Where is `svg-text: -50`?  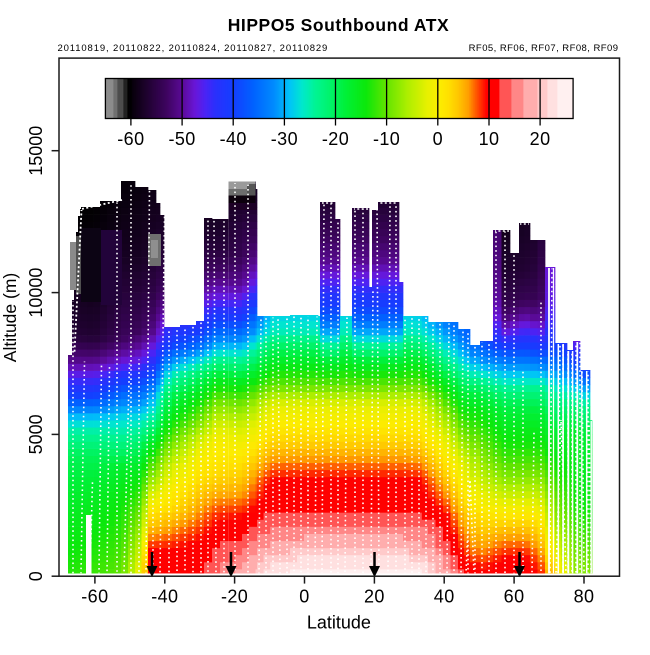
svg-text: -50 is located at coordinates (181, 139).